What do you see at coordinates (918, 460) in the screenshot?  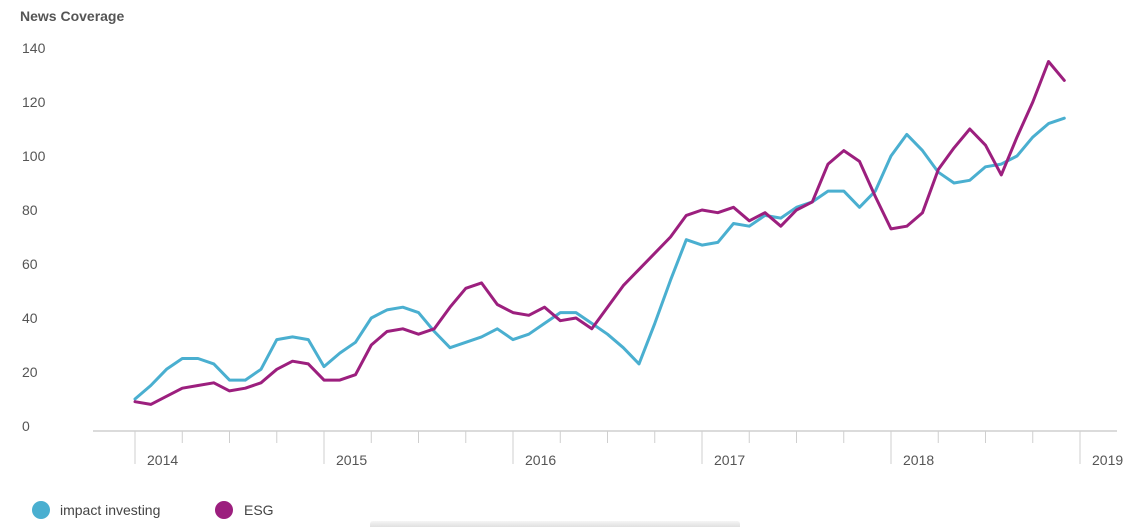 I see `x-tick-label: 2018` at bounding box center [918, 460].